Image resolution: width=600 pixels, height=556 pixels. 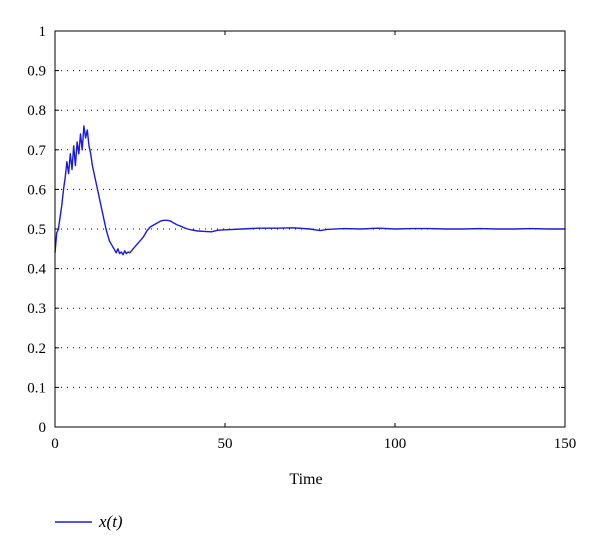 I want to click on x-axis-label: Time, so click(x=305, y=479).